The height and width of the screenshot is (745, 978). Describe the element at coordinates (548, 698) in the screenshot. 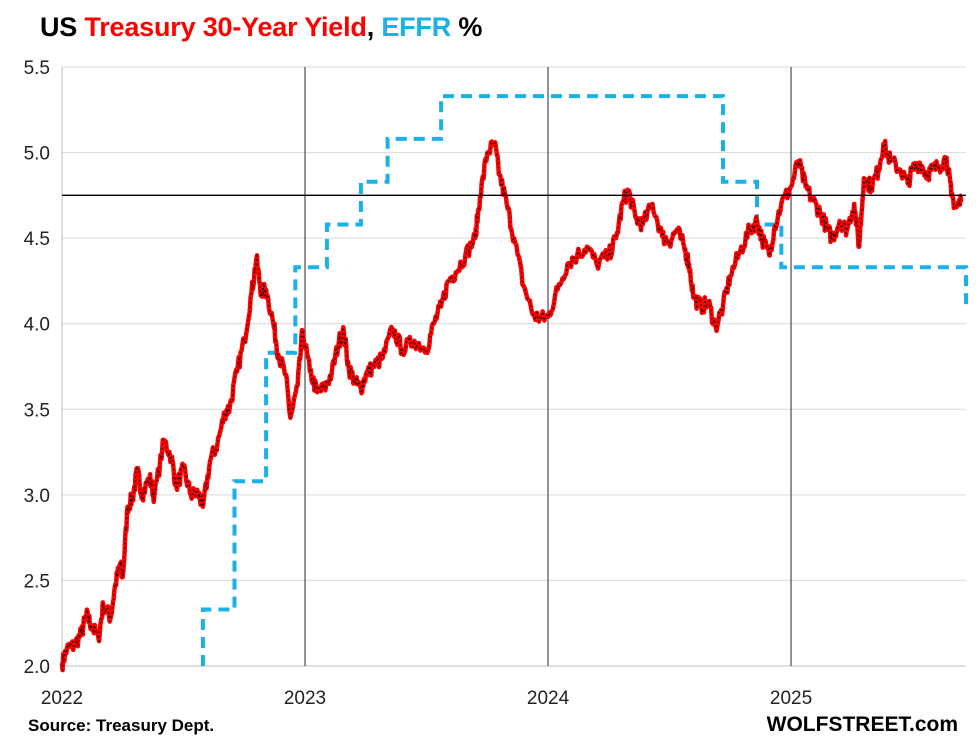

I see `x-tick-label: 2024` at that location.